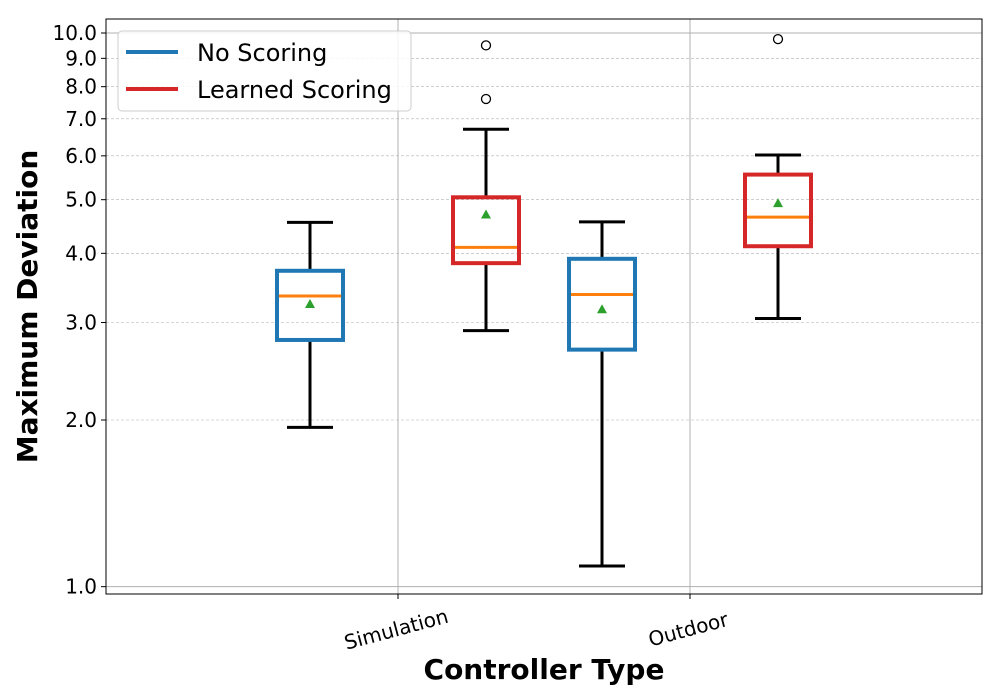  I want to click on legend: No Scoring Learned Scoring, so click(264, 71).